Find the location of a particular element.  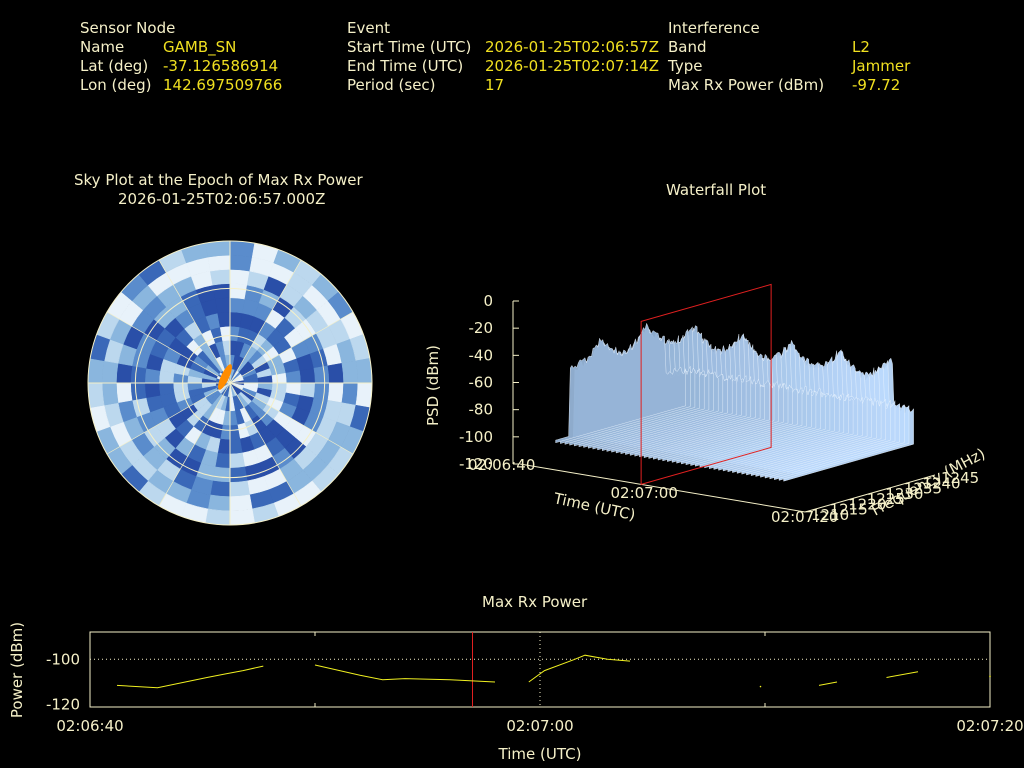

power-frame is located at coordinates (540, 669).